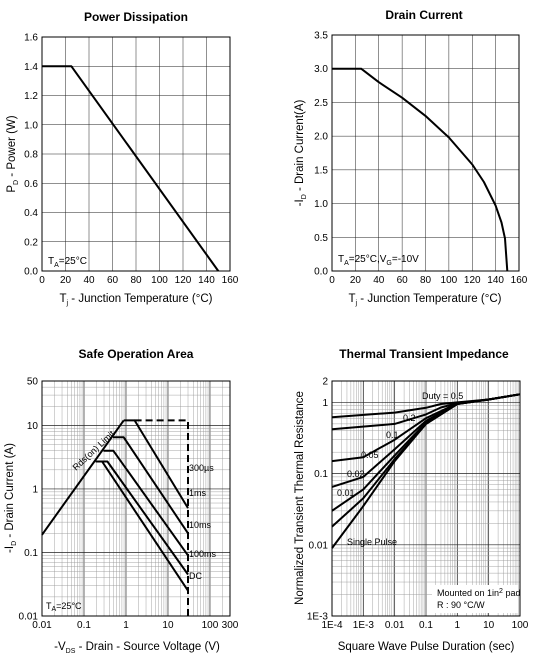 The image size is (535, 657). I want to click on y-tick-label: 3.0, so click(321, 69).